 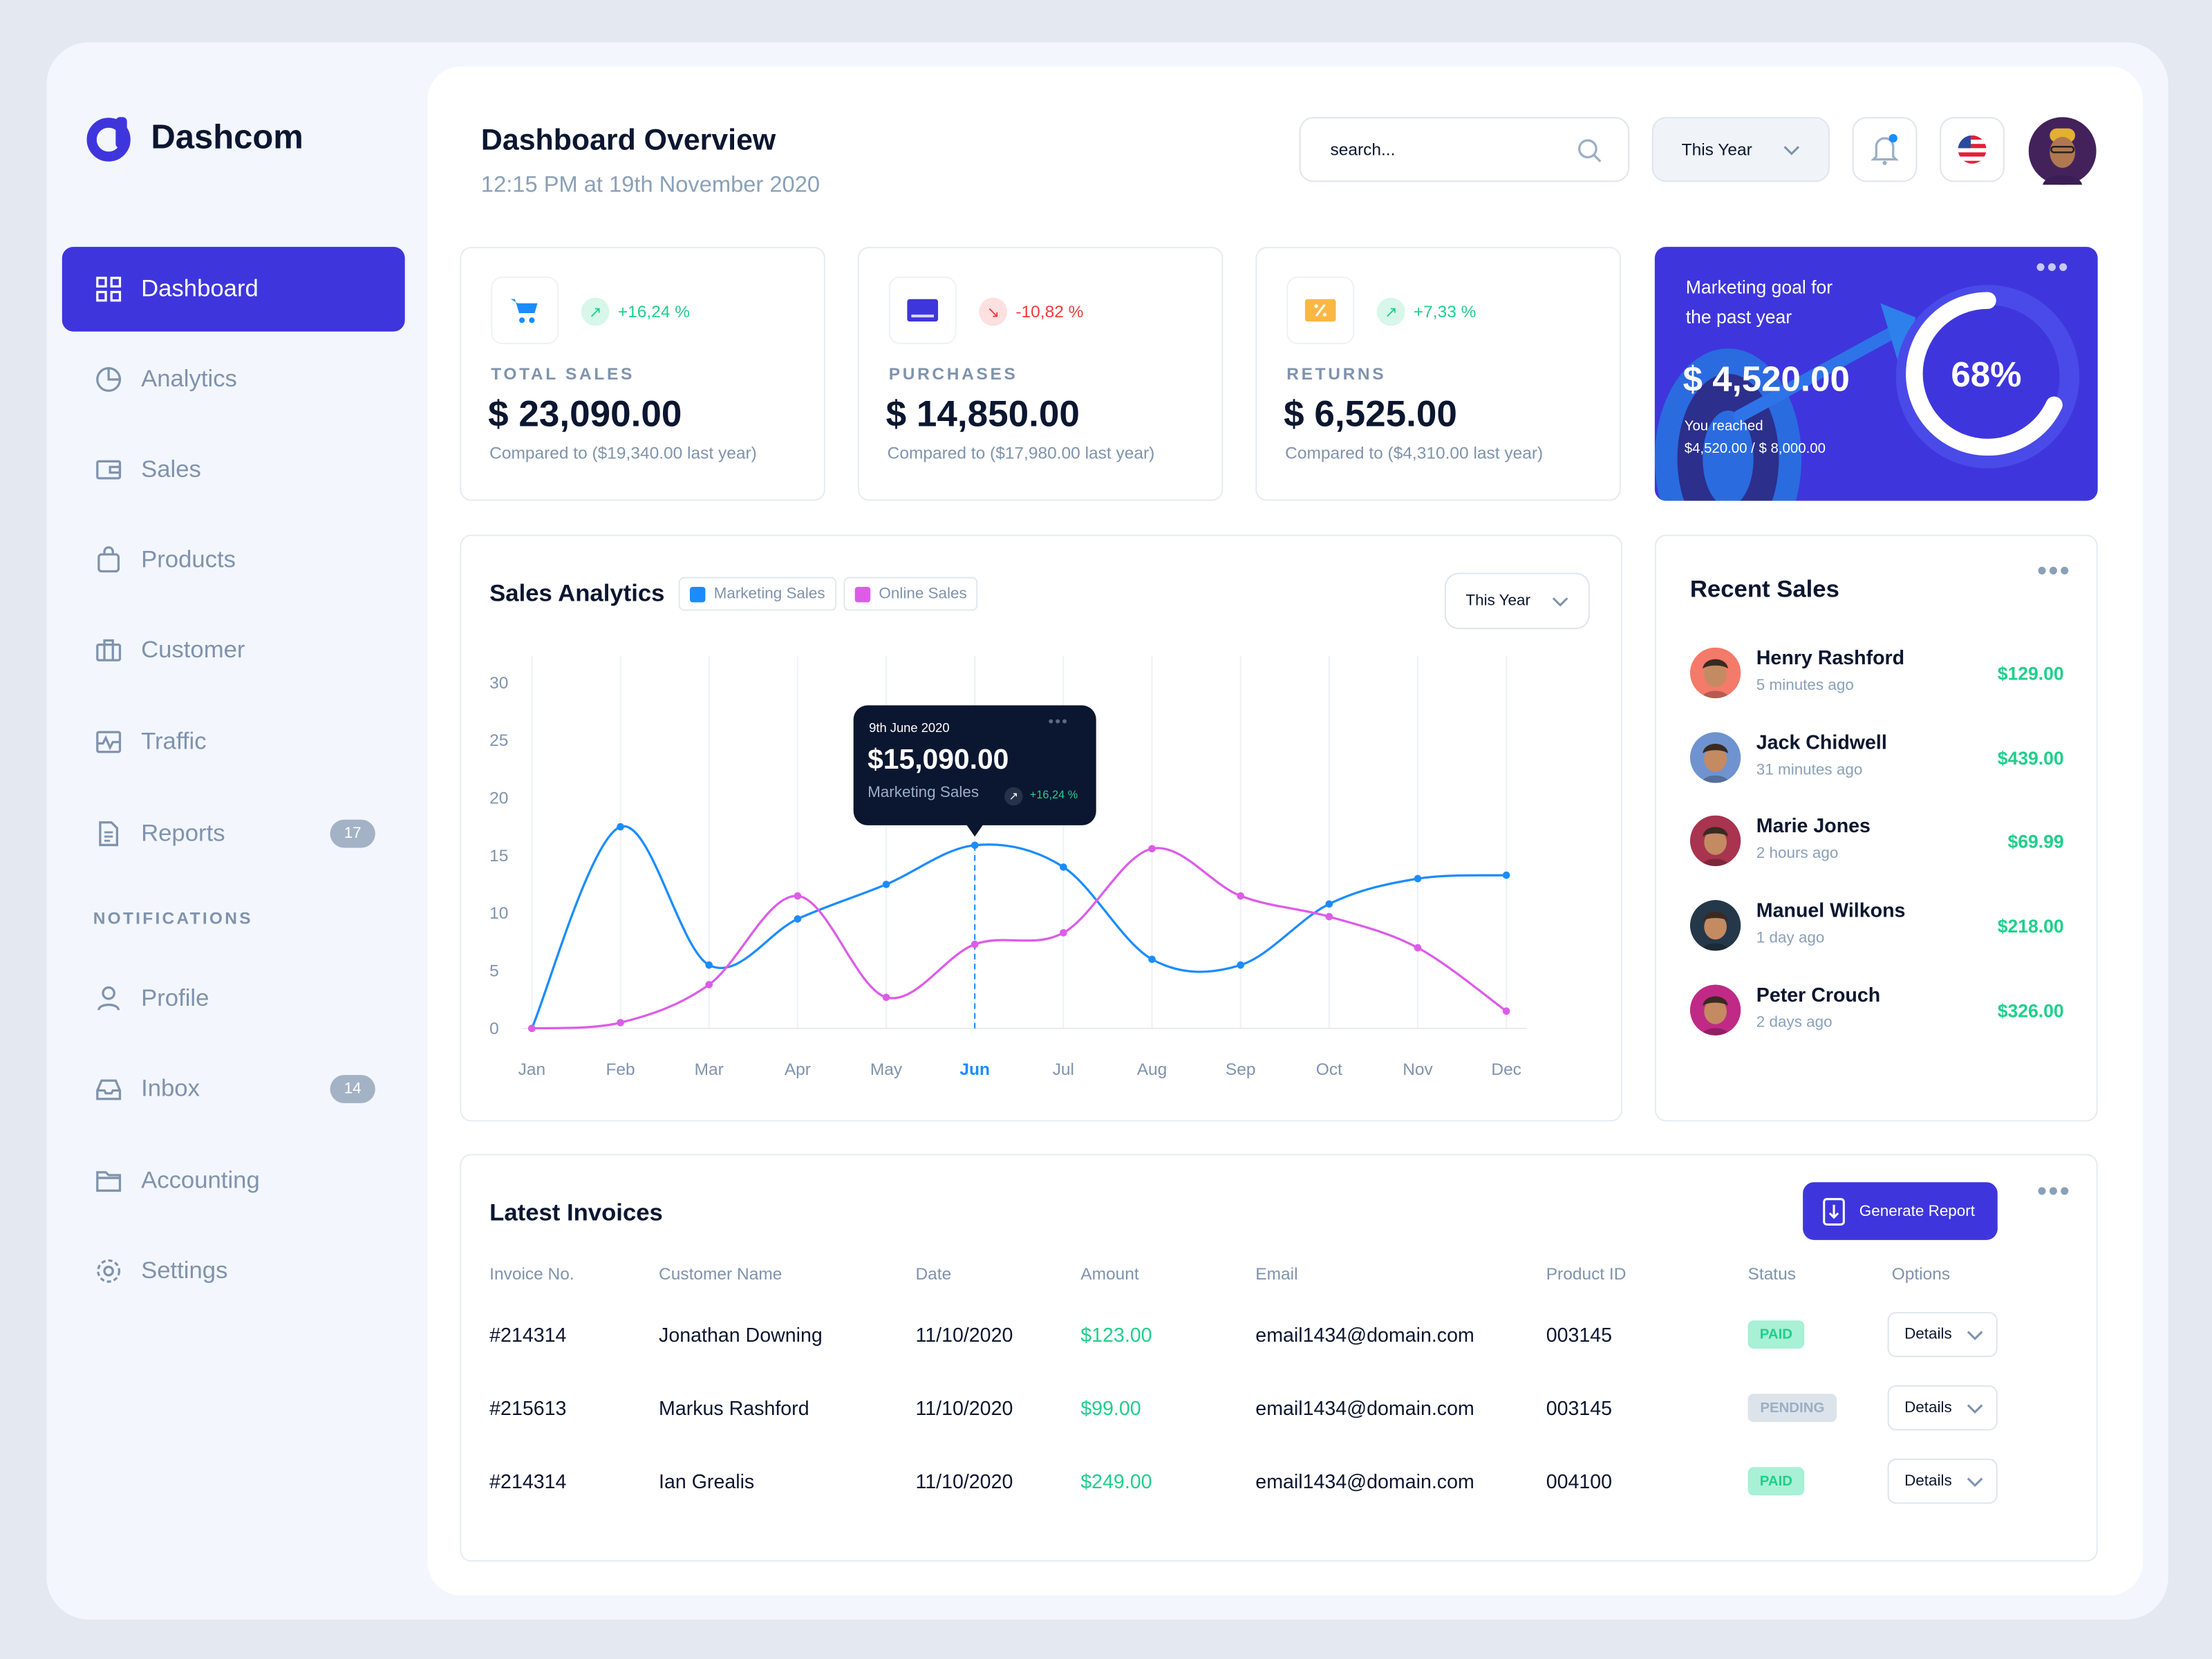 I want to click on x-tick-label: Mar, so click(x=709, y=1070).